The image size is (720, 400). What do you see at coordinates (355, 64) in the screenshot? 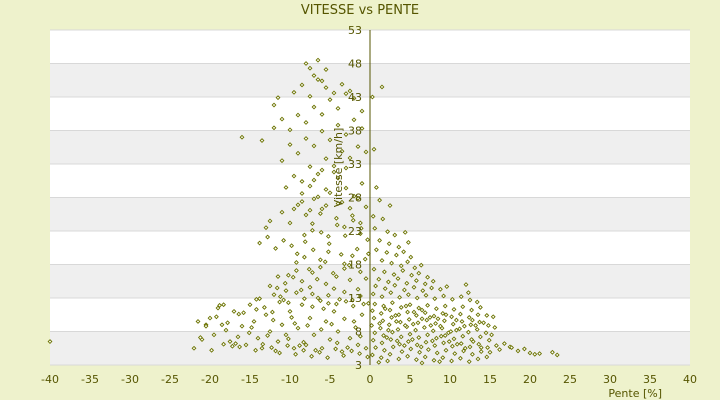
I see `y-tick-label: 48` at bounding box center [355, 64].